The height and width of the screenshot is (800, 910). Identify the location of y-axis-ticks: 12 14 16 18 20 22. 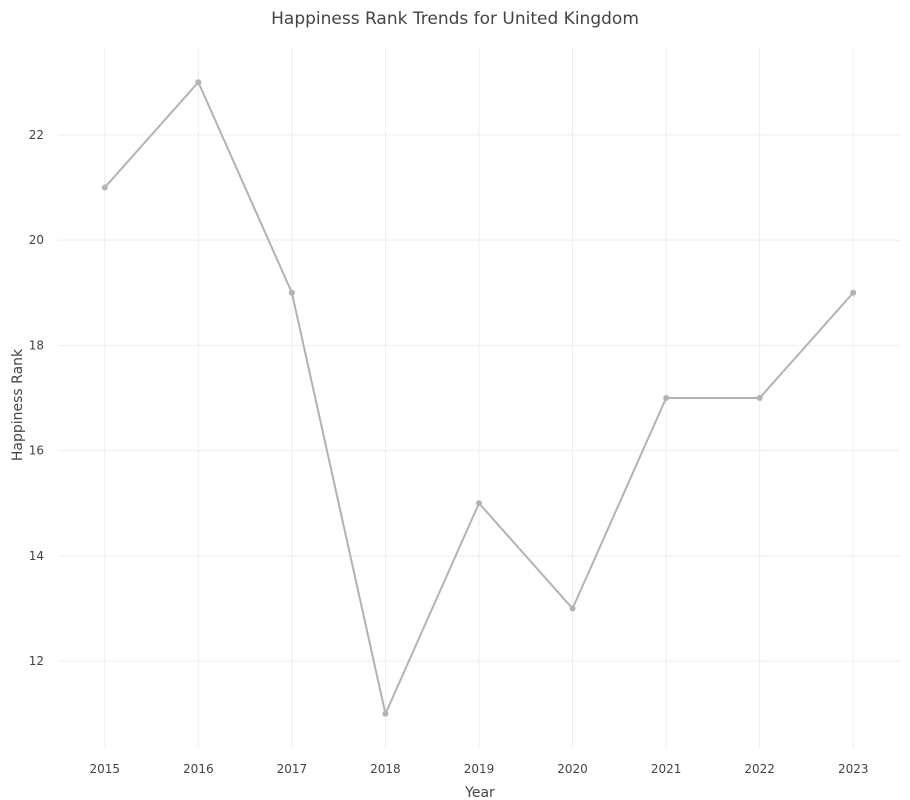
(36, 398).